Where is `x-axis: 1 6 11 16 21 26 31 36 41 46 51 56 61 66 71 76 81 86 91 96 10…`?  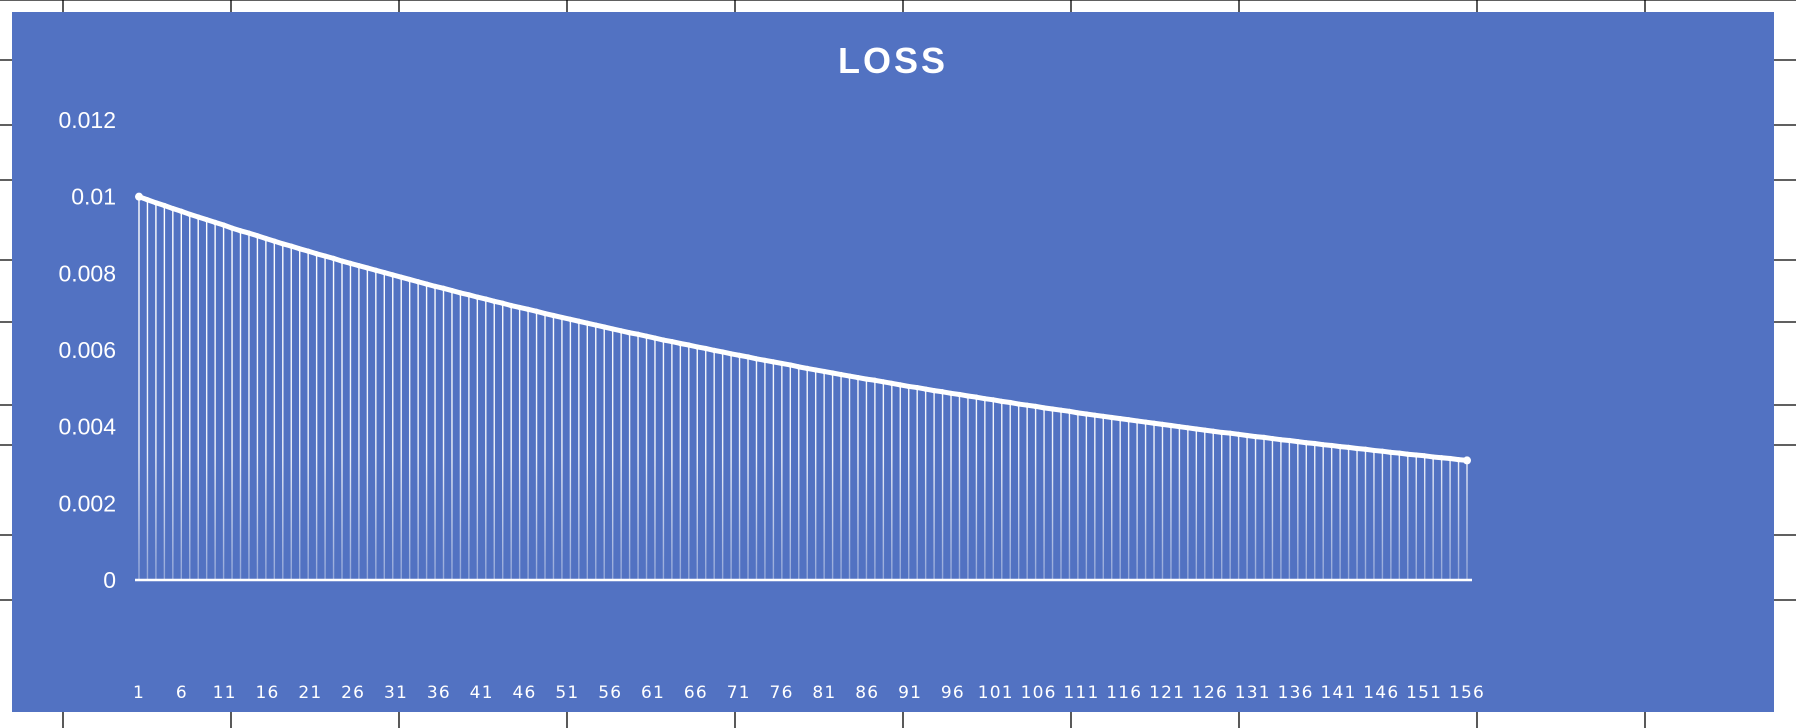
x-axis: 1 6 11 16 21 26 31 36 41 46 51 56 61 66 71 76 81 86 91 96 10… is located at coordinates (808, 693).